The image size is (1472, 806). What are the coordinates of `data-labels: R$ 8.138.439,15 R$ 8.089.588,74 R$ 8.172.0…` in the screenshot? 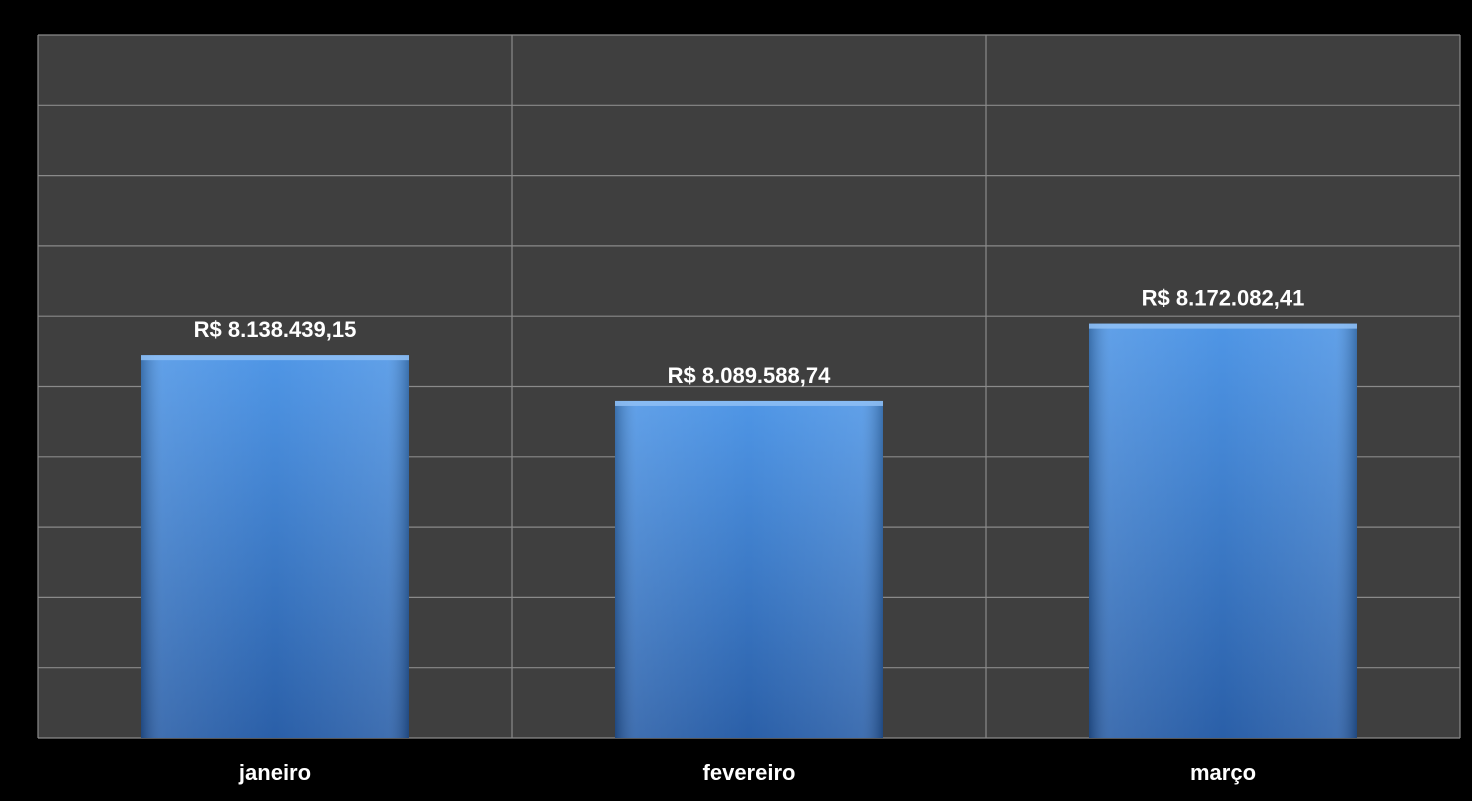 It's located at (749, 337).